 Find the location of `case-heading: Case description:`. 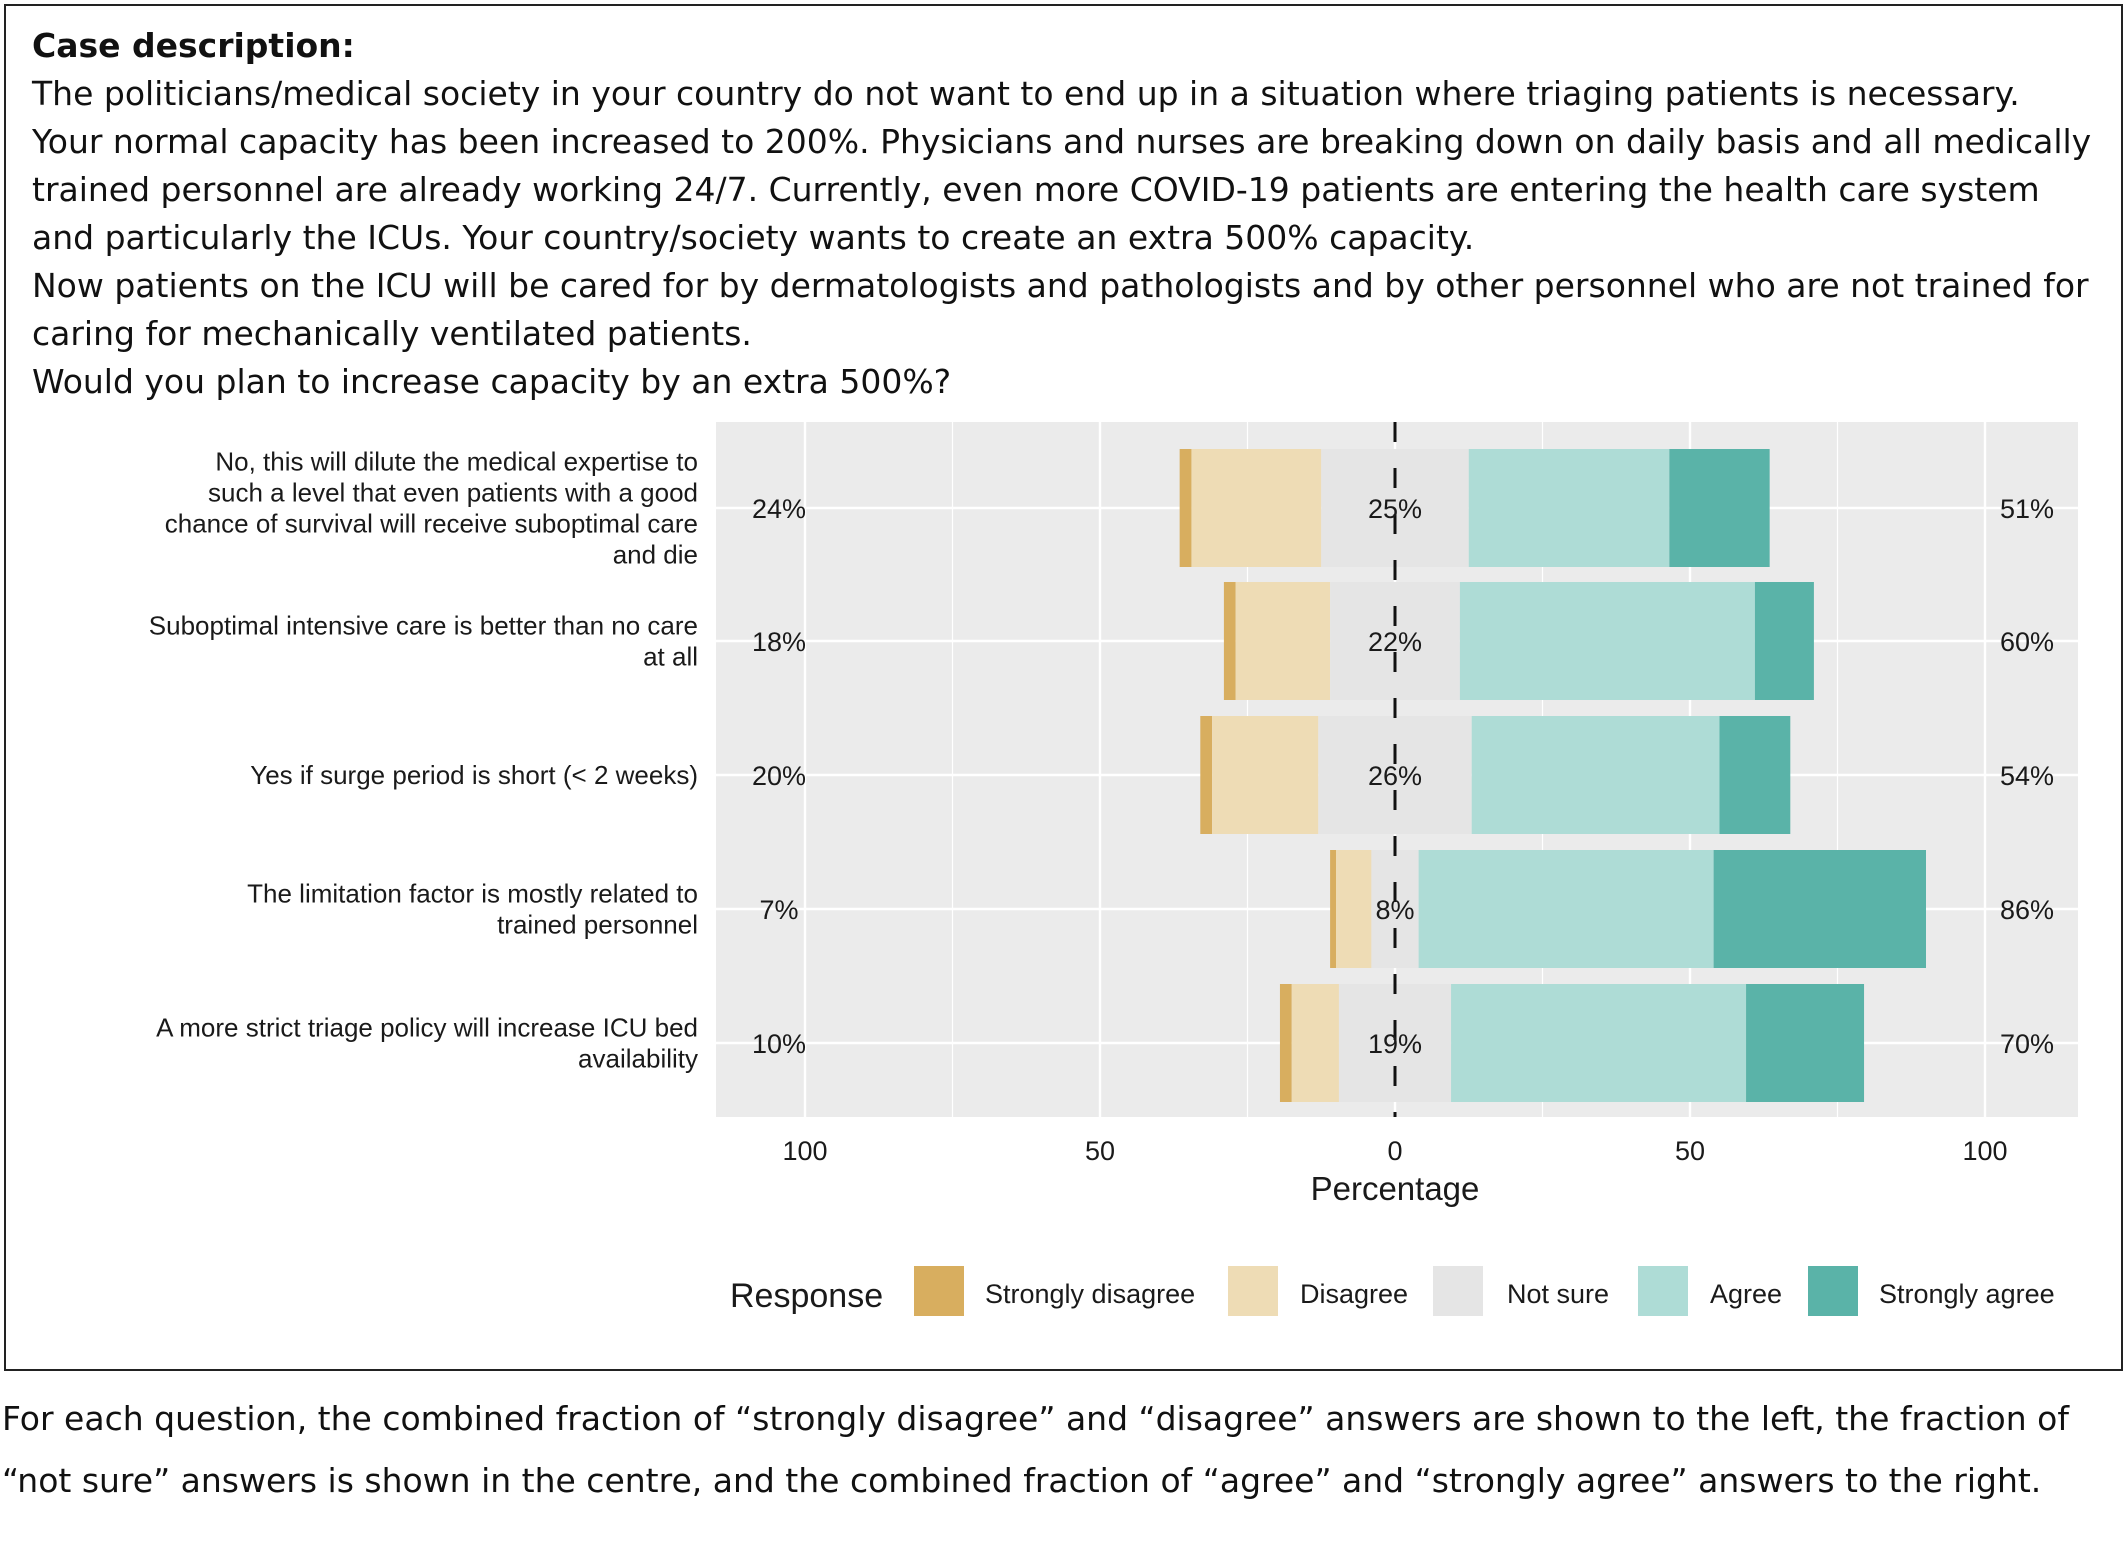

case-heading: Case description: is located at coordinates (193, 45).